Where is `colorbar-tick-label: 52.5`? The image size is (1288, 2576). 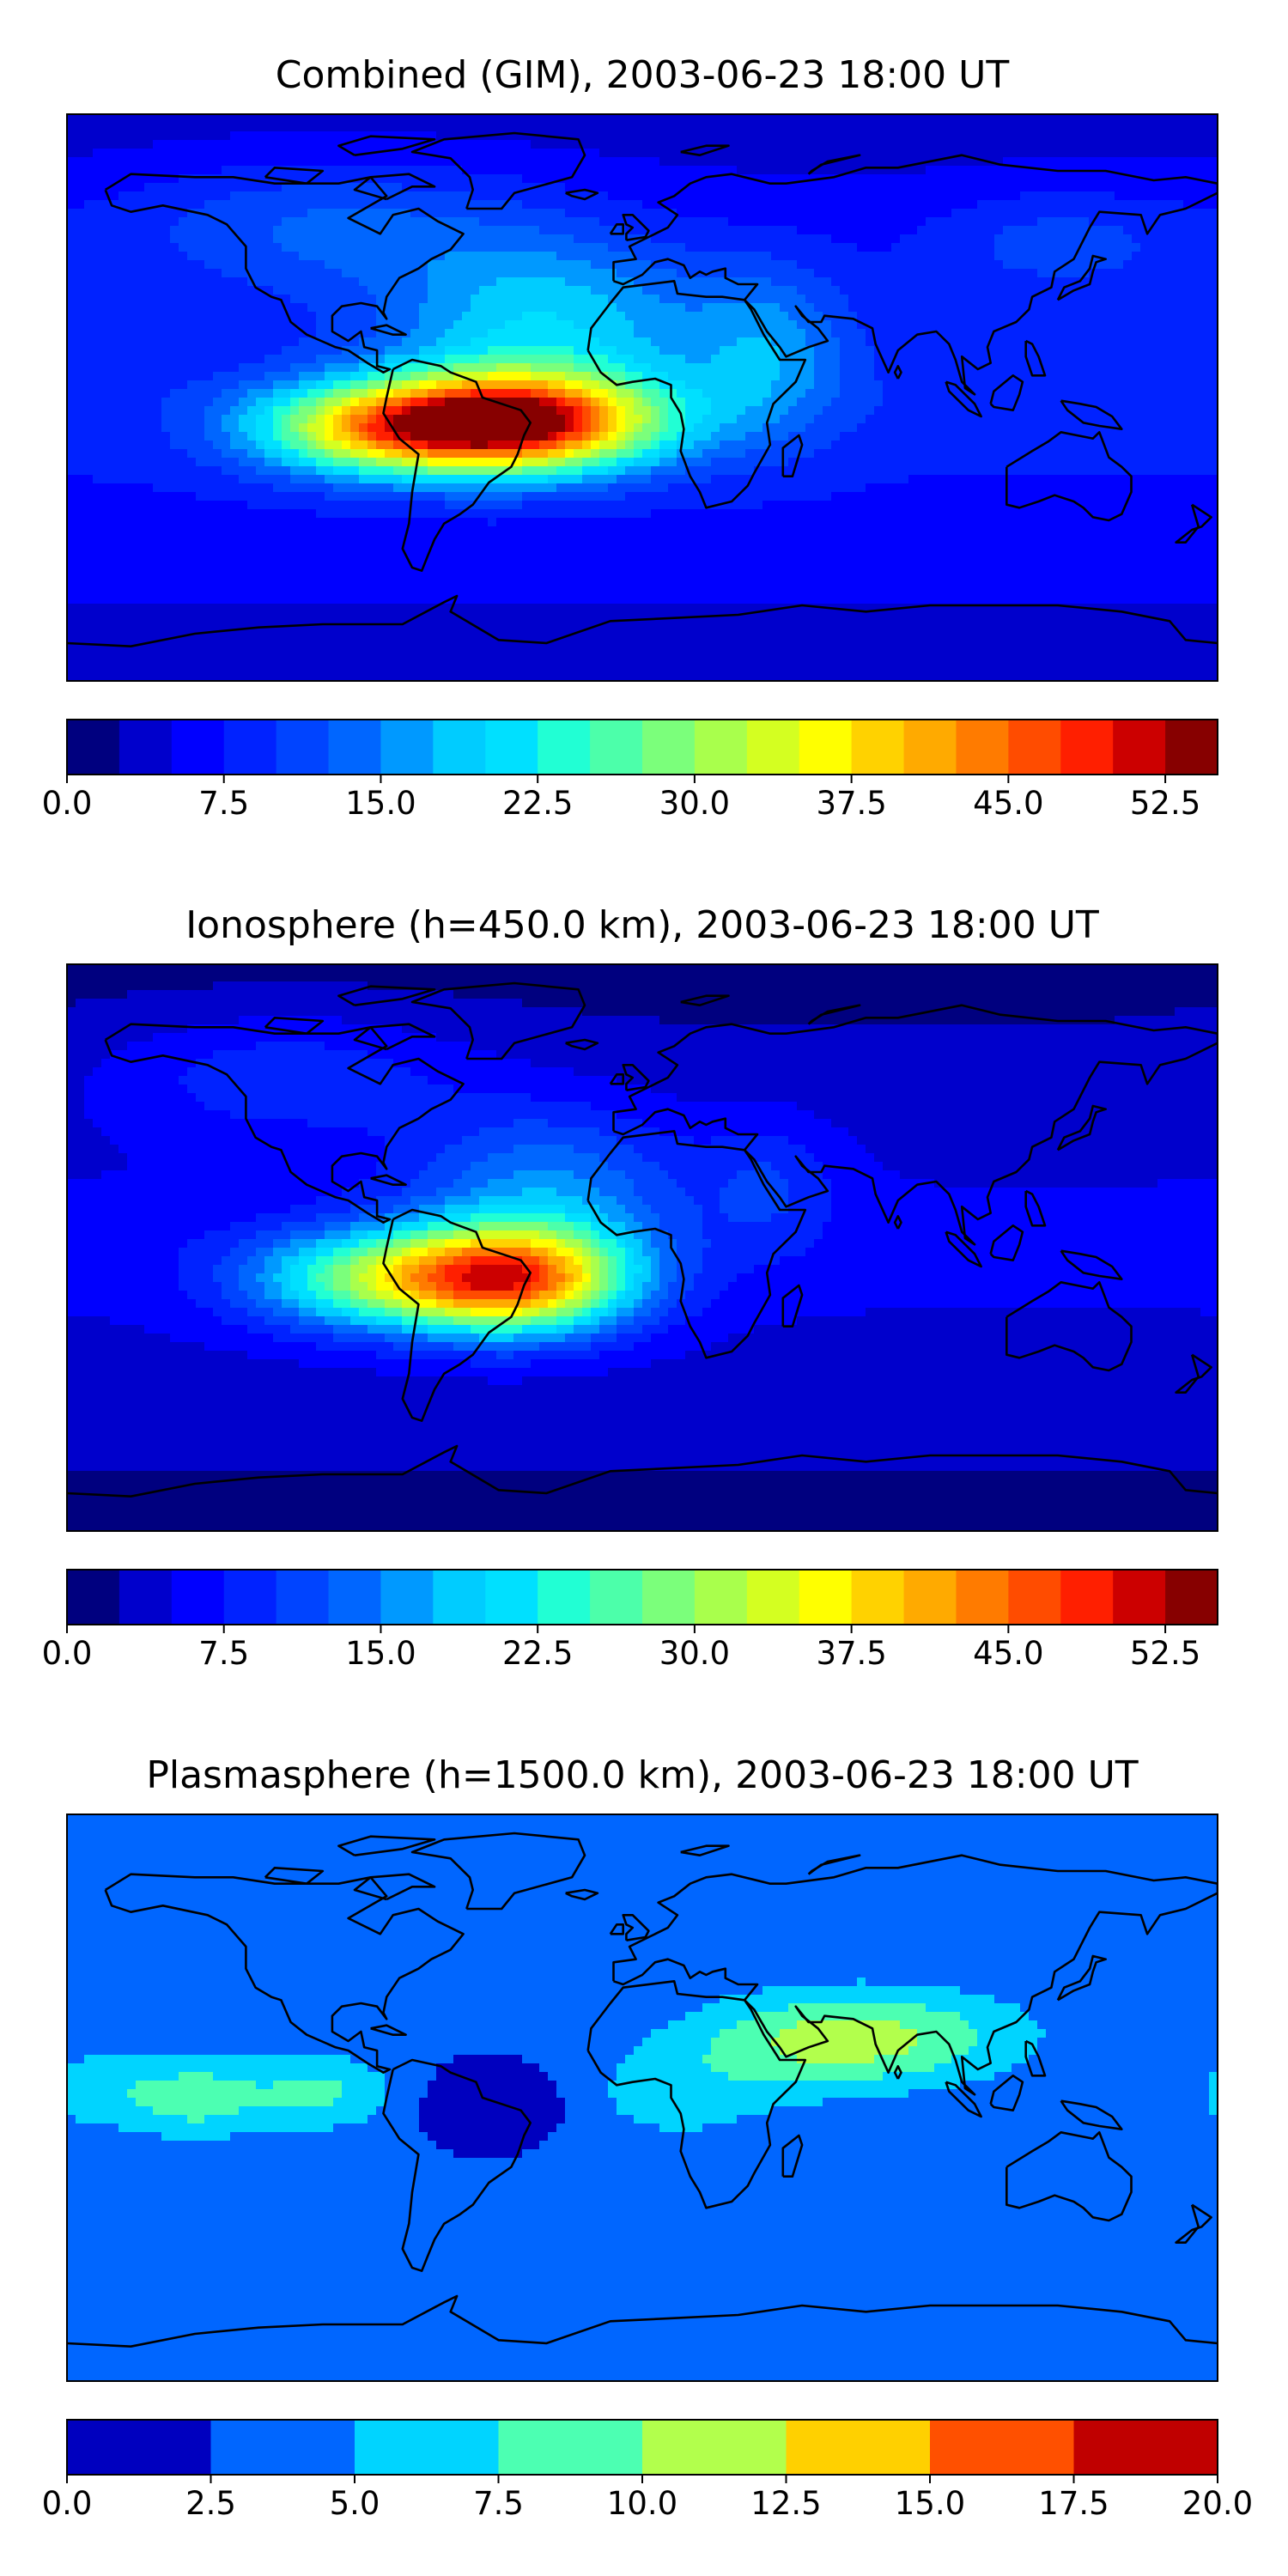 colorbar-tick-label: 52.5 is located at coordinates (1165, 1653).